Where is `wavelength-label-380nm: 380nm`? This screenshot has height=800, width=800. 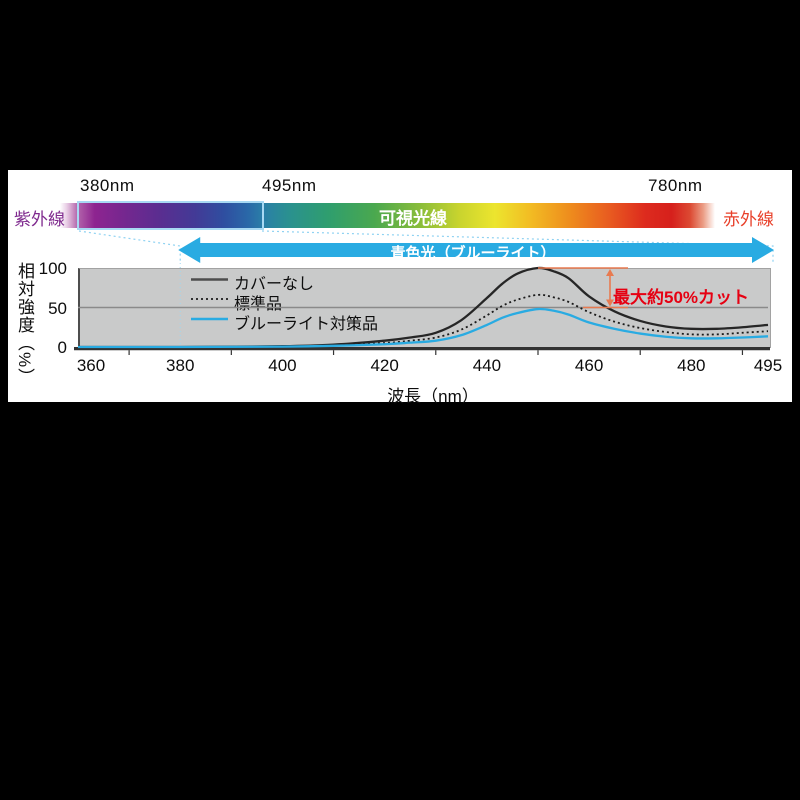
wavelength-label-380nm: 380nm is located at coordinates (107, 185).